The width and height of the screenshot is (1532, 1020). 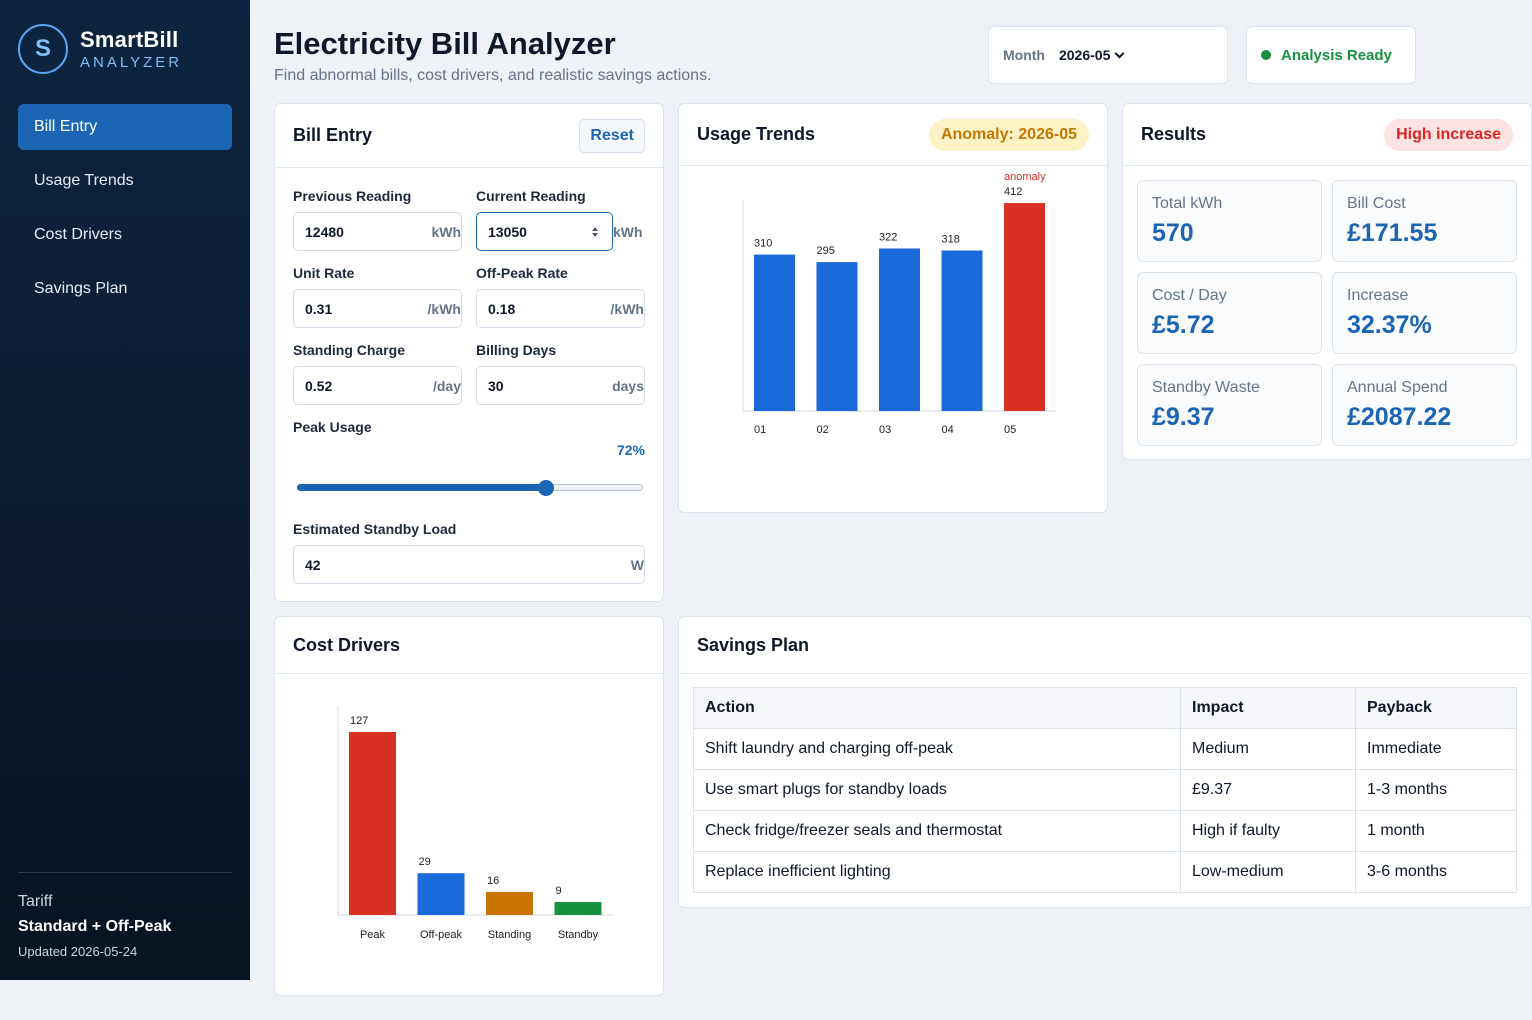 What do you see at coordinates (422, 487) in the screenshot?
I see `slider-fill` at bounding box center [422, 487].